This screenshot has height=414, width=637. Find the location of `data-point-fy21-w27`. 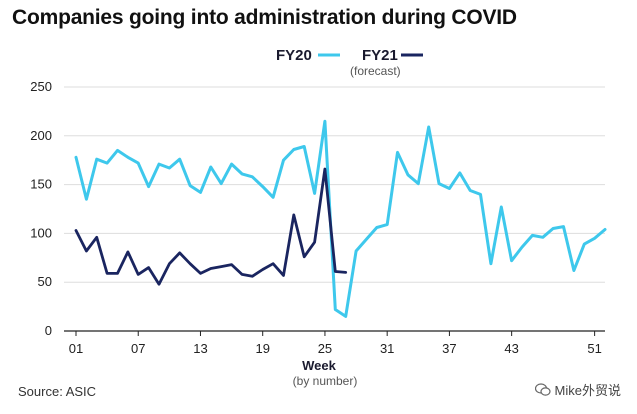

data-point-fy21-w27 is located at coordinates (345, 272).